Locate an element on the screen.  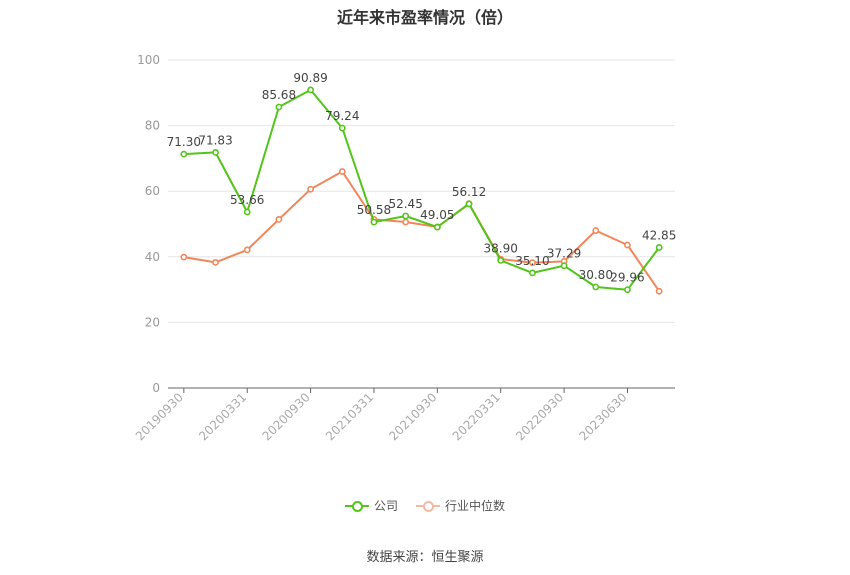
x-tick-label: 20210930 is located at coordinates (412, 416).